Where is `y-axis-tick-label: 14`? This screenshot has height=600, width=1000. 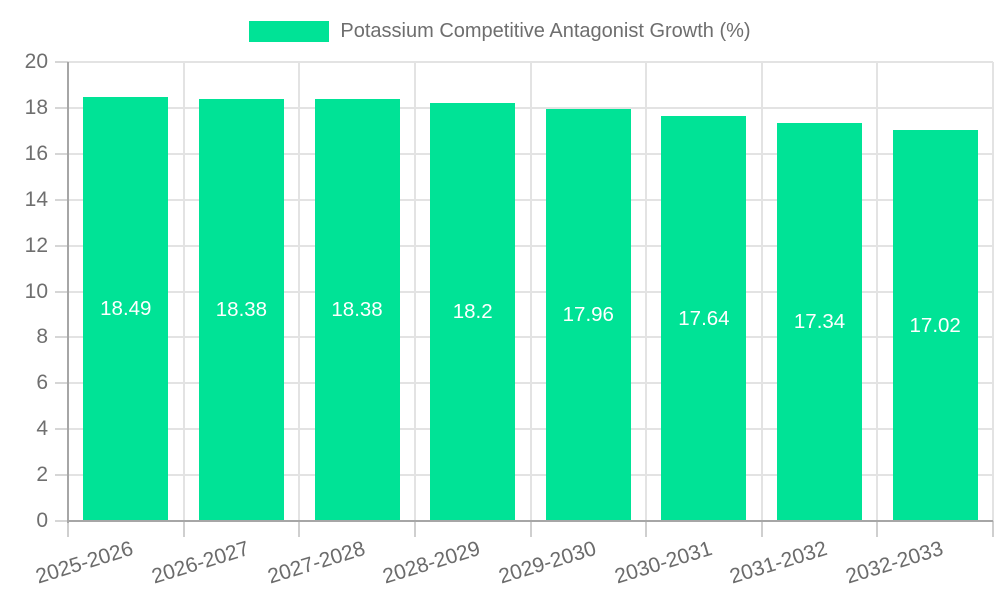 y-axis-tick-label: 14 is located at coordinates (36, 199).